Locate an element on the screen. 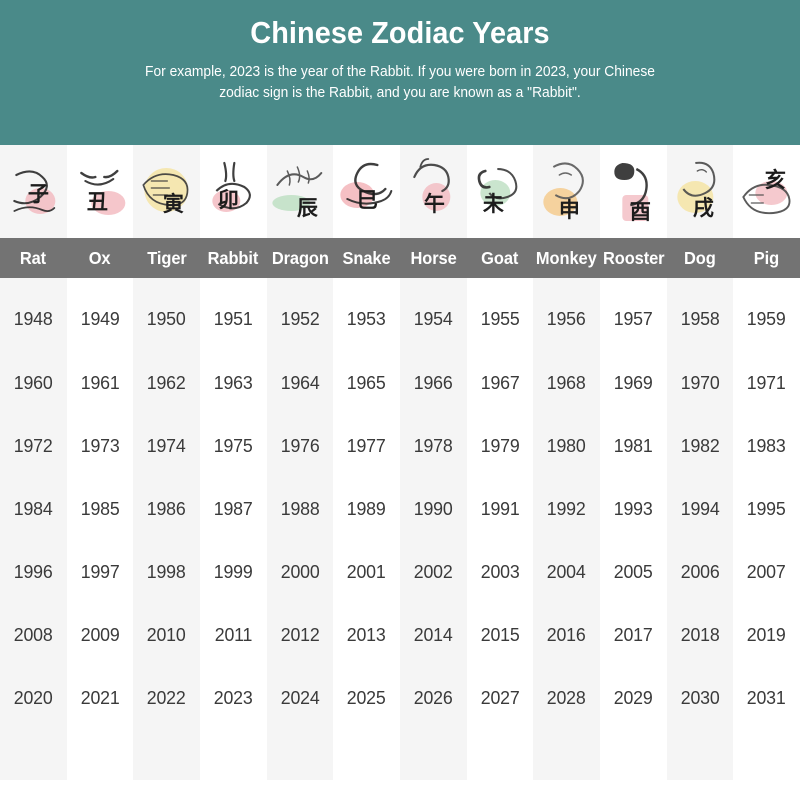  zodiac-name-cell: Rat is located at coordinates (33, 258).